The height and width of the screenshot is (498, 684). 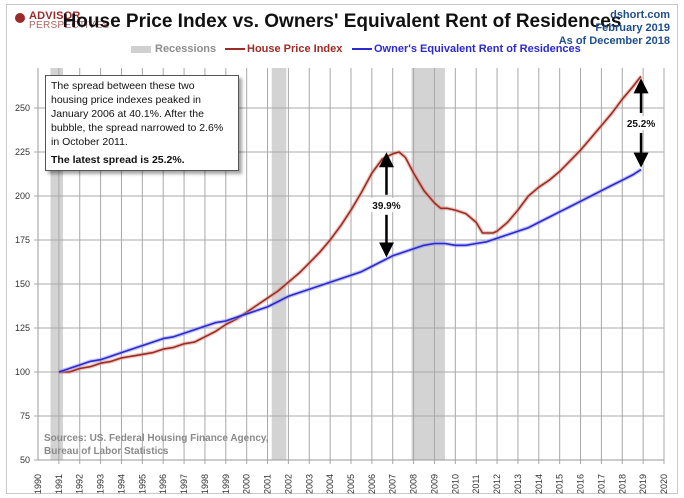 What do you see at coordinates (101, 484) in the screenshot?
I see `x-tick-label: 1993` at bounding box center [101, 484].